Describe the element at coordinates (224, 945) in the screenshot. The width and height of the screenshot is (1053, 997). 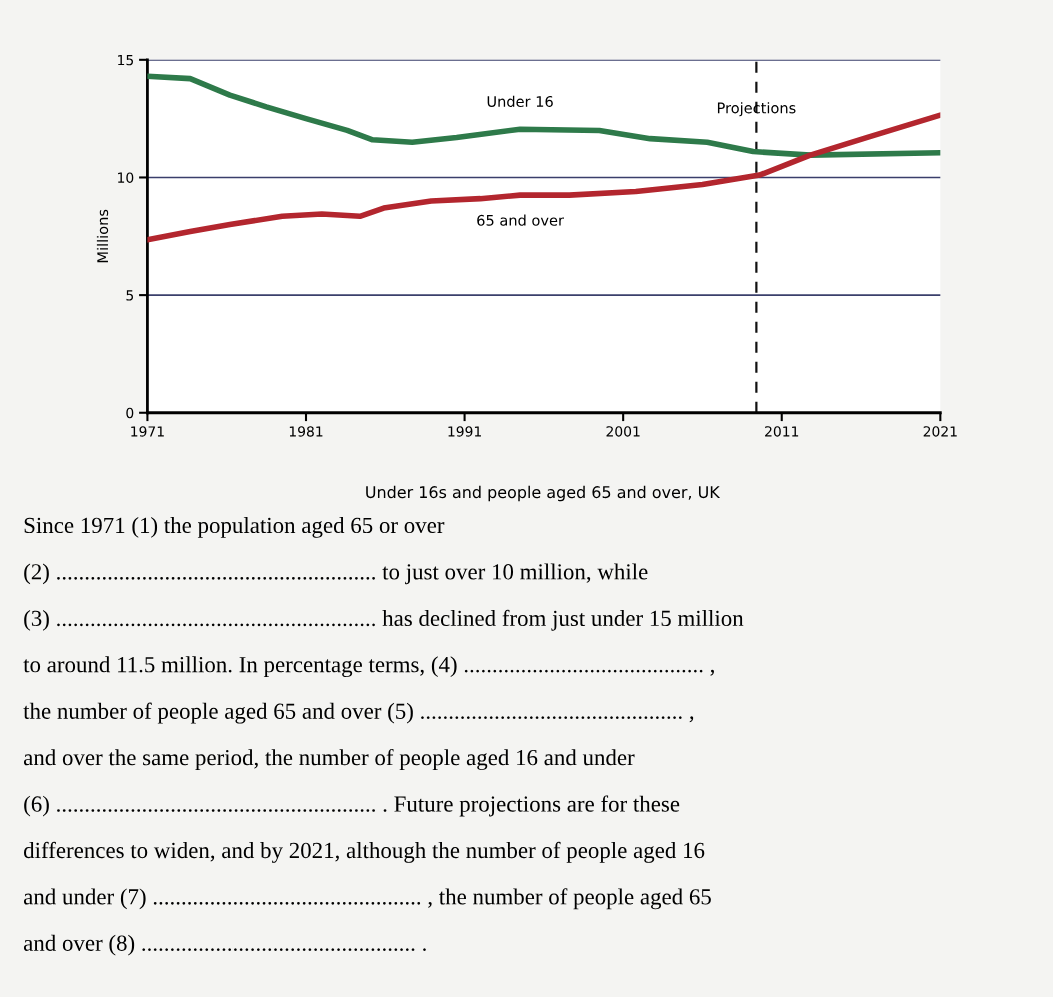
I see `text: and over (8) ................................................ .` at that location.